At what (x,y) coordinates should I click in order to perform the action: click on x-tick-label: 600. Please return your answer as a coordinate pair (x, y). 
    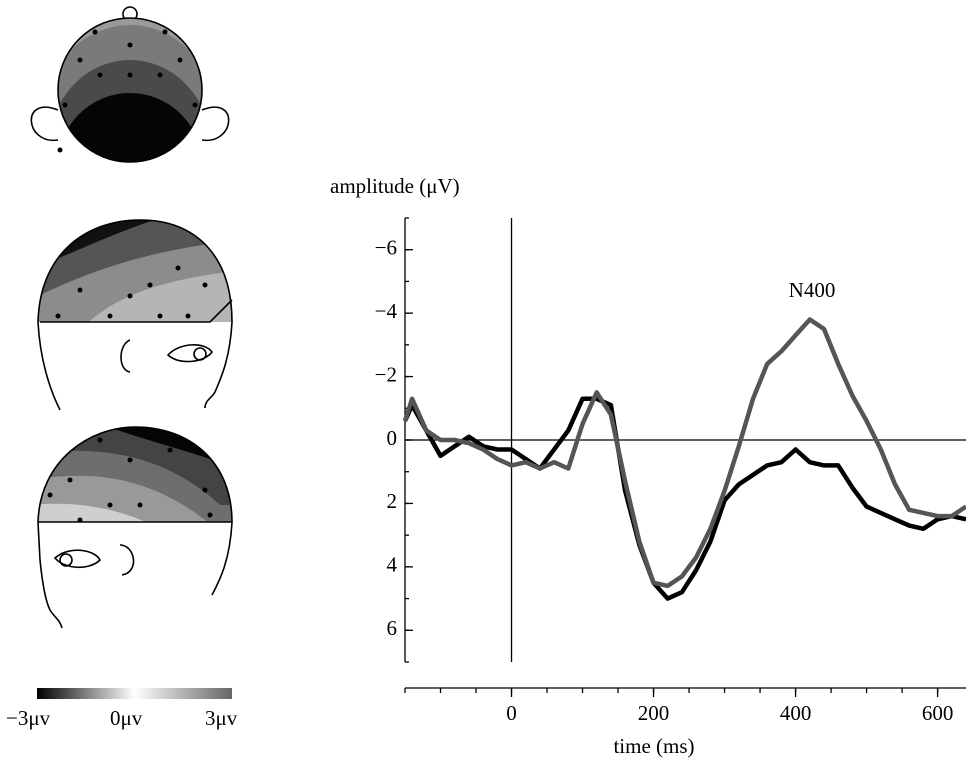
    Looking at the image, I should click on (938, 713).